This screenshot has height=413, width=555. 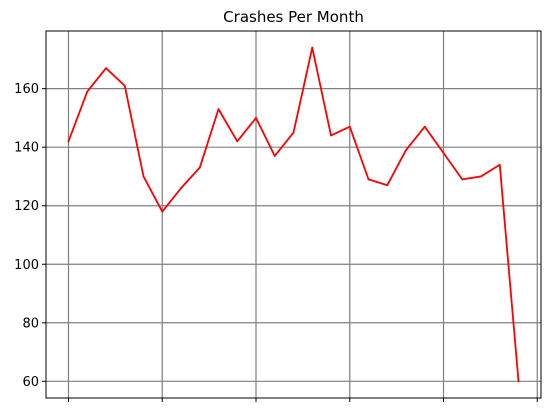 What do you see at coordinates (293, 17) in the screenshot?
I see `chart-title: Crashes Per Month` at bounding box center [293, 17].